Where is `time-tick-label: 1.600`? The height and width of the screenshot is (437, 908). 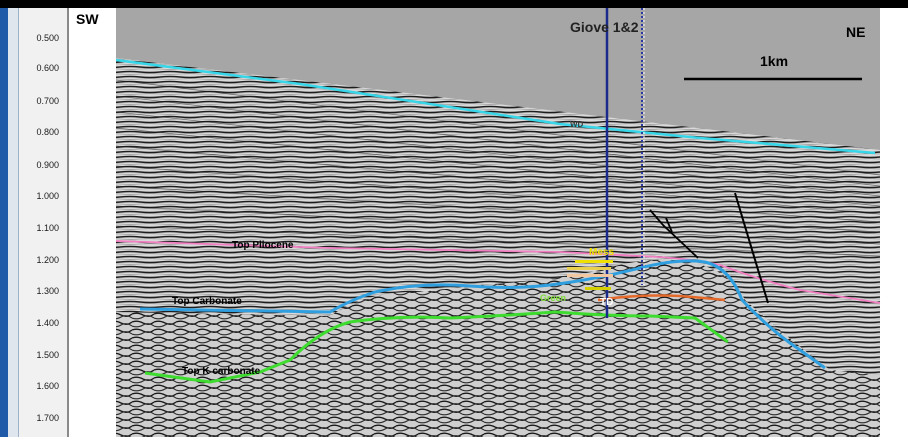
time-tick-label: 1.600 is located at coordinates (47, 386).